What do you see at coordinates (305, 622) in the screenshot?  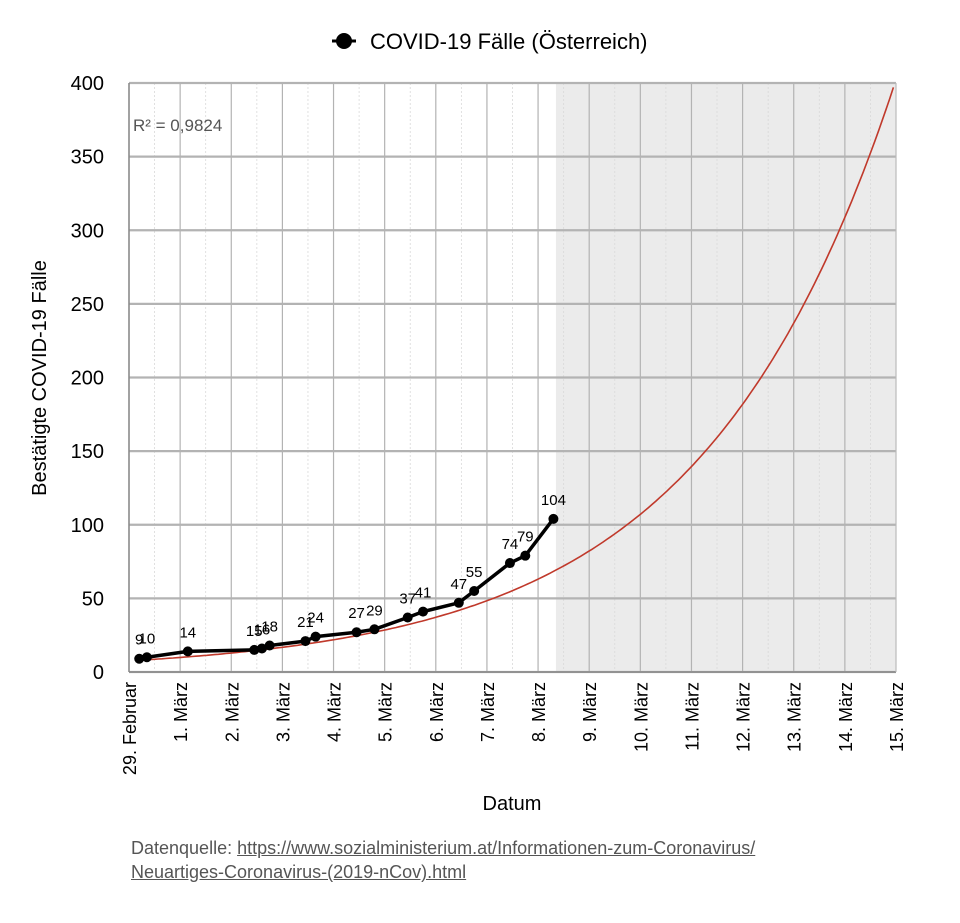 I see `data-label: 21` at bounding box center [305, 622].